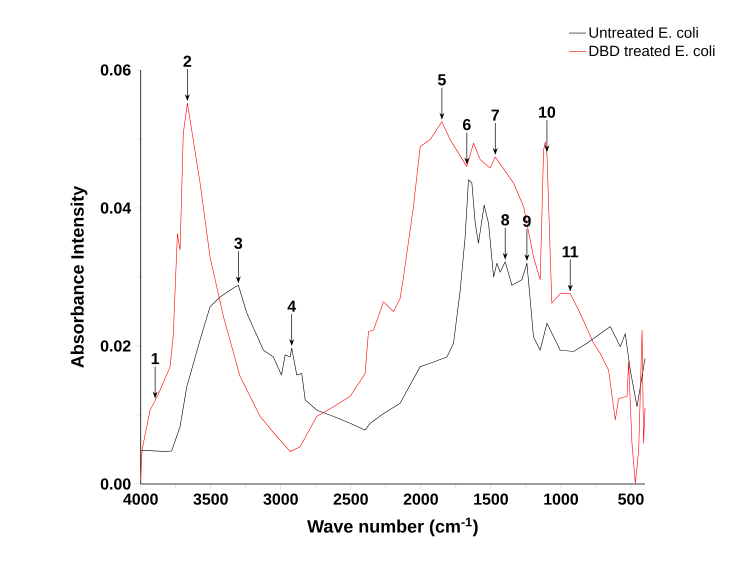  What do you see at coordinates (570, 252) in the screenshot?
I see `annotation: 11` at bounding box center [570, 252].